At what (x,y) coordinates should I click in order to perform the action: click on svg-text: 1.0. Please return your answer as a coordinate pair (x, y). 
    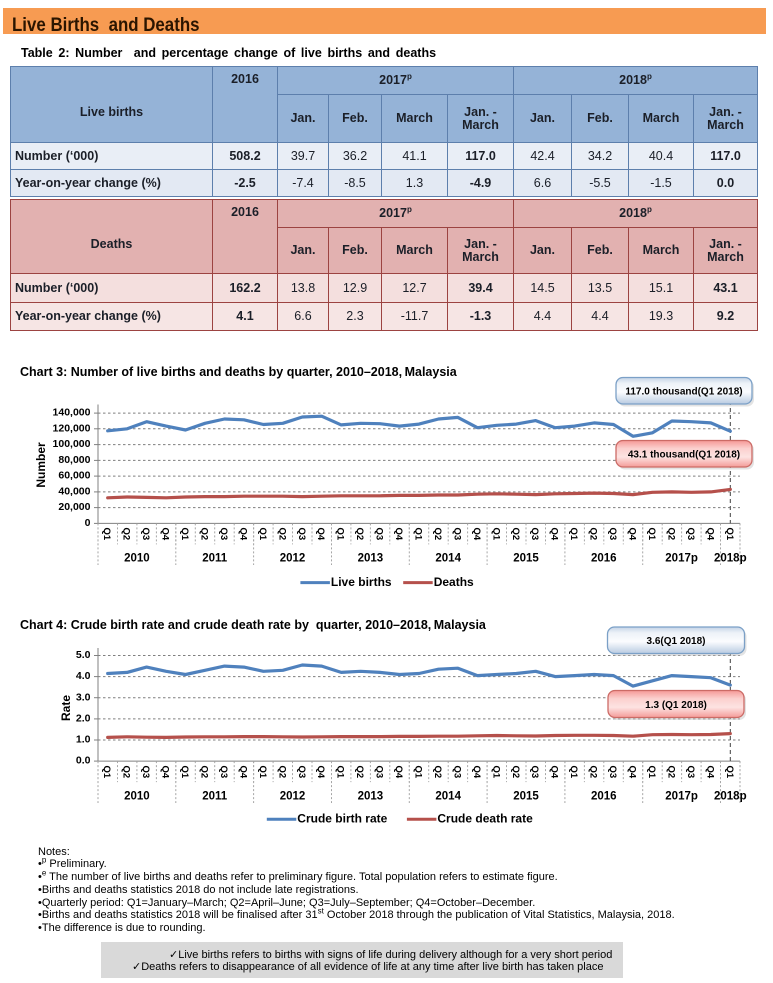
    Looking at the image, I should click on (83, 740).